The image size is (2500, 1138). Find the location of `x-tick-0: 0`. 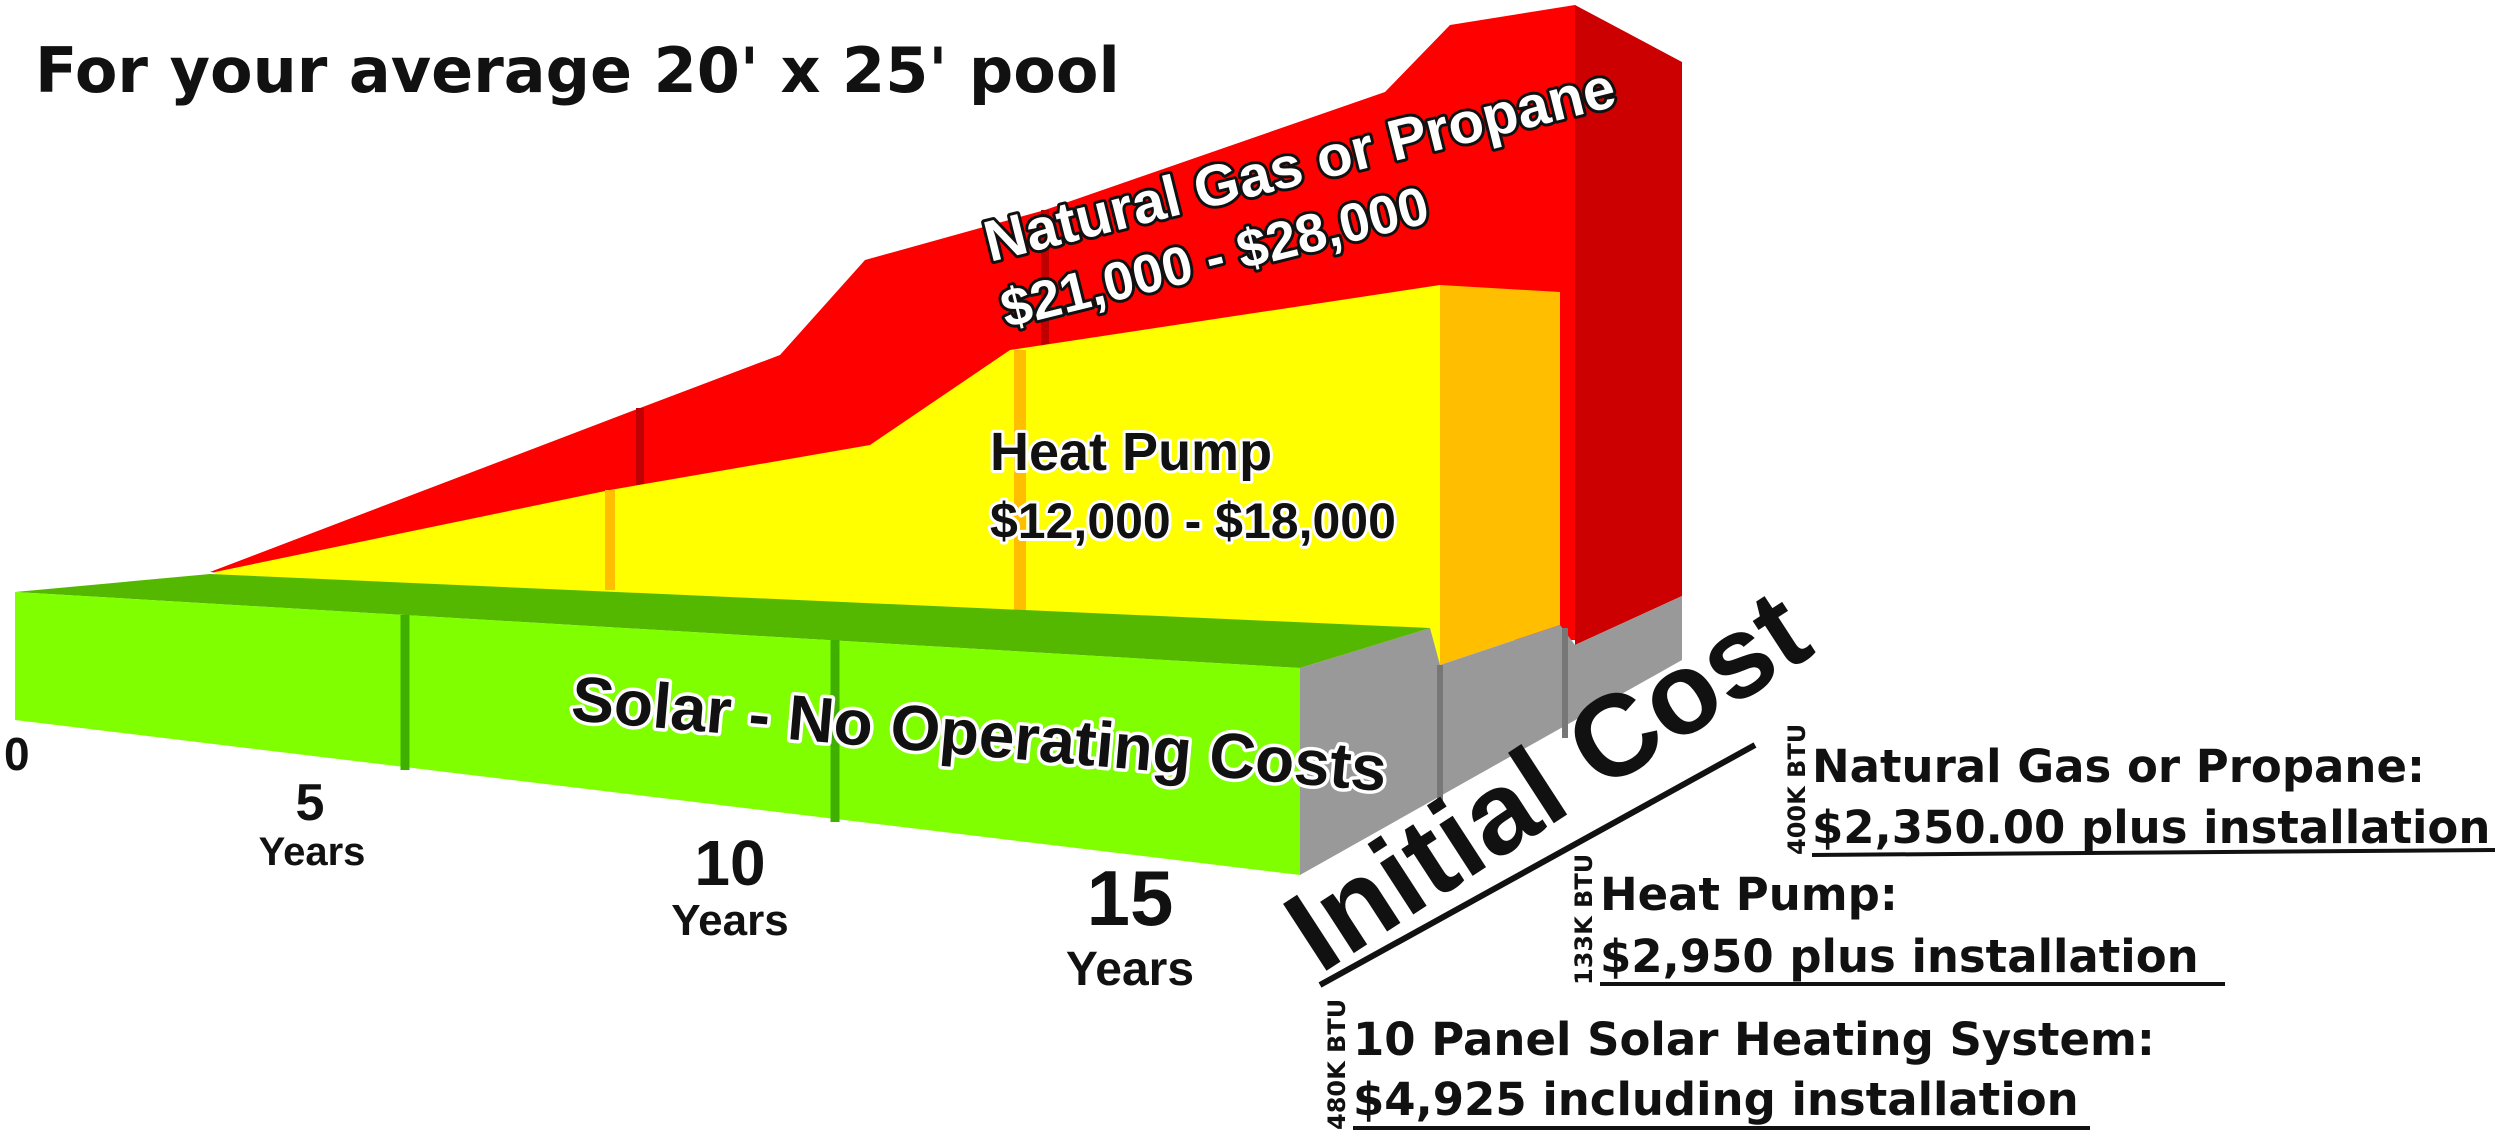

x-tick-0: 0 is located at coordinates (17, 754).